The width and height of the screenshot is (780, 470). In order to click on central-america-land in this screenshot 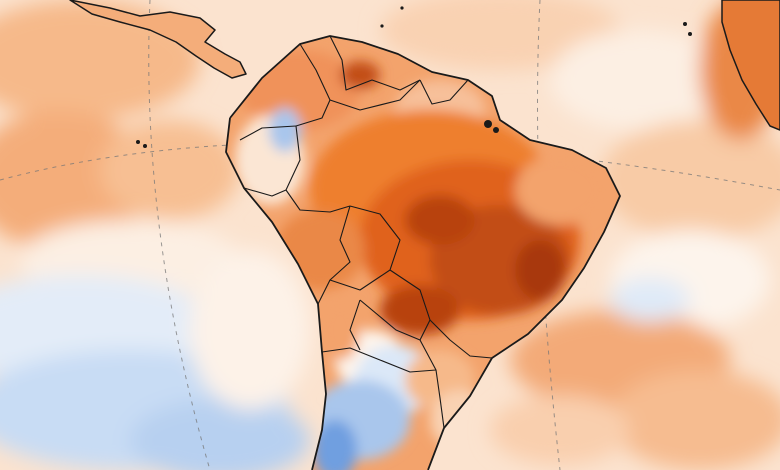, I will do `click(158, 39)`.